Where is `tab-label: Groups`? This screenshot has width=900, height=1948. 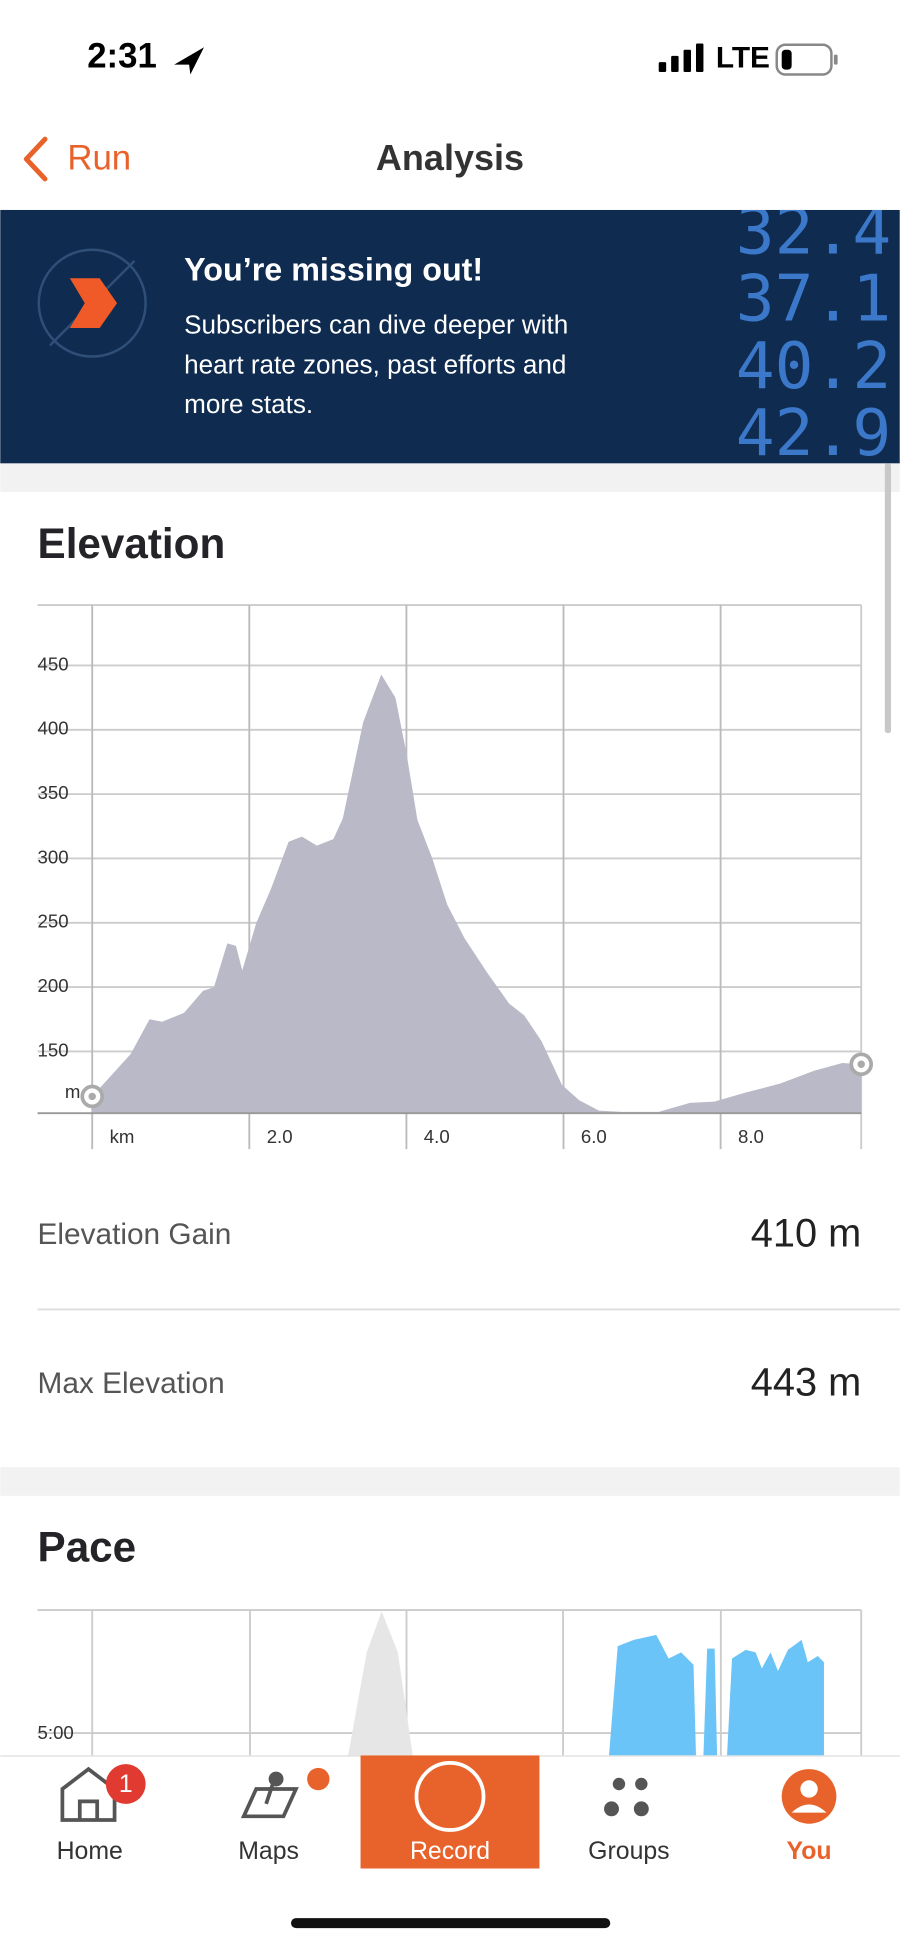 tab-label: Groups is located at coordinates (628, 1851).